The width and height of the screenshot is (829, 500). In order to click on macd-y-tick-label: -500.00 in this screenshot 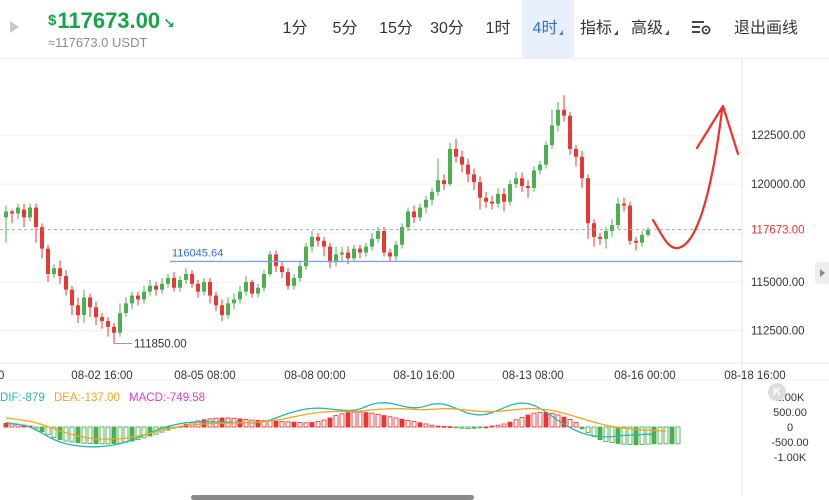, I will do `click(789, 443)`.